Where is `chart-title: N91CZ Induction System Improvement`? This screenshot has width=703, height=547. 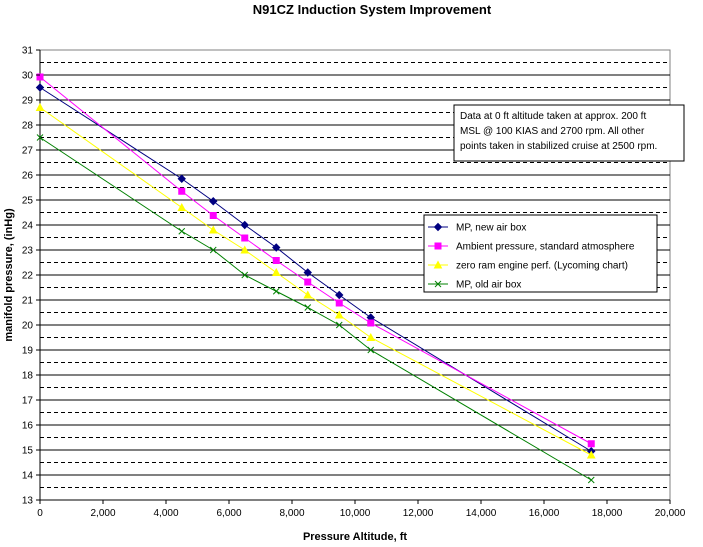
chart-title: N91CZ Induction System Improvement is located at coordinates (372, 9).